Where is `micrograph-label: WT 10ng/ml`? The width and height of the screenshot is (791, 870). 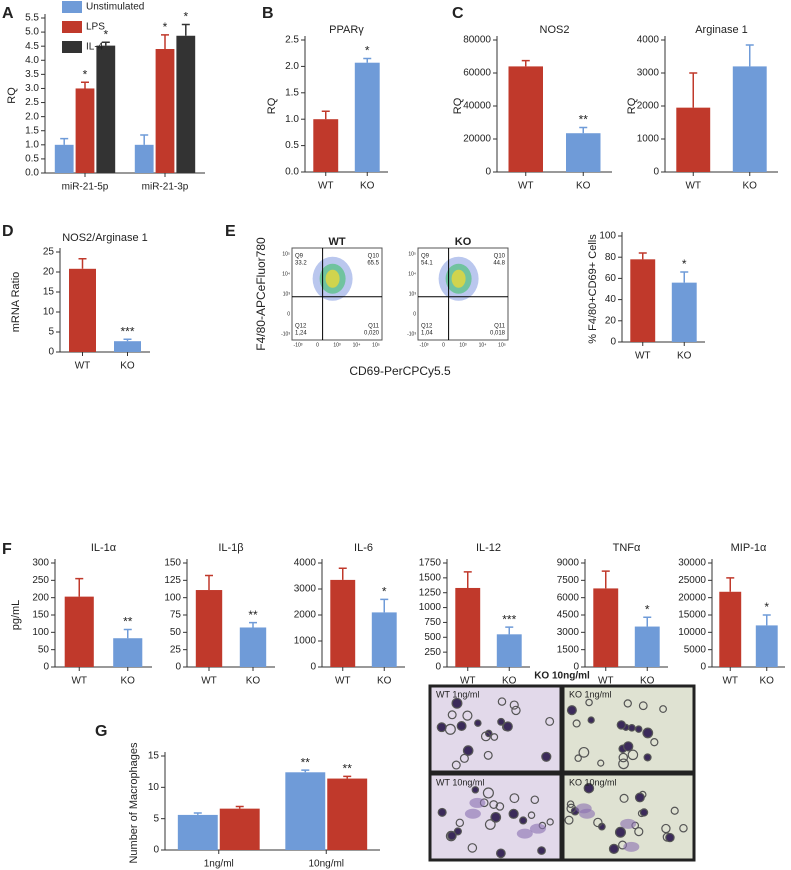
micrograph-label: WT 10ng/ml is located at coordinates (460, 782).